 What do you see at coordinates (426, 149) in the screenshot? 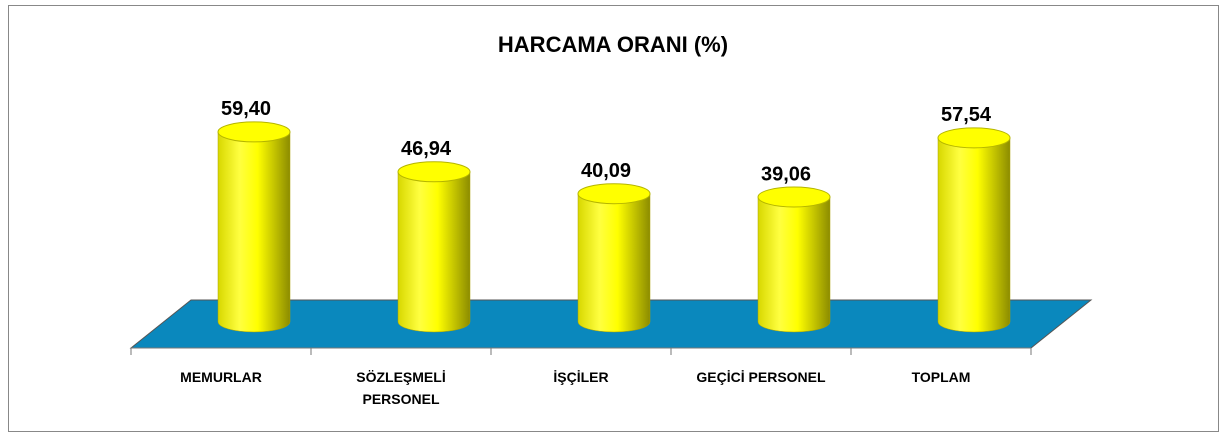
I see `data-label: 46,94` at bounding box center [426, 149].